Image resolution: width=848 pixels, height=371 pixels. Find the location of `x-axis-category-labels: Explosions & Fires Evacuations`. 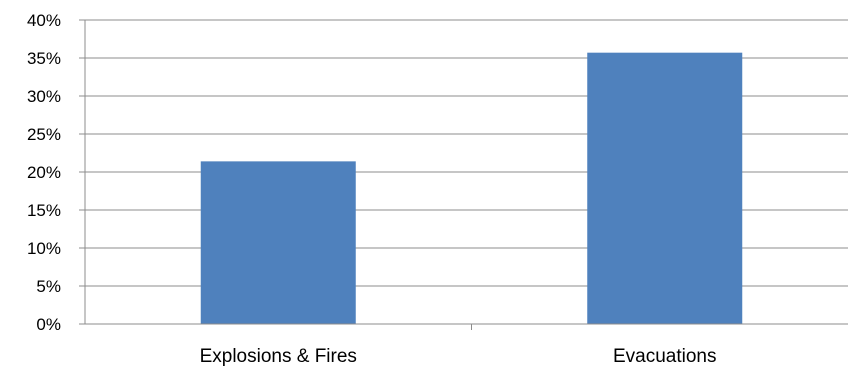

x-axis-category-labels: Explosions & Fires Evacuations is located at coordinates (458, 356).